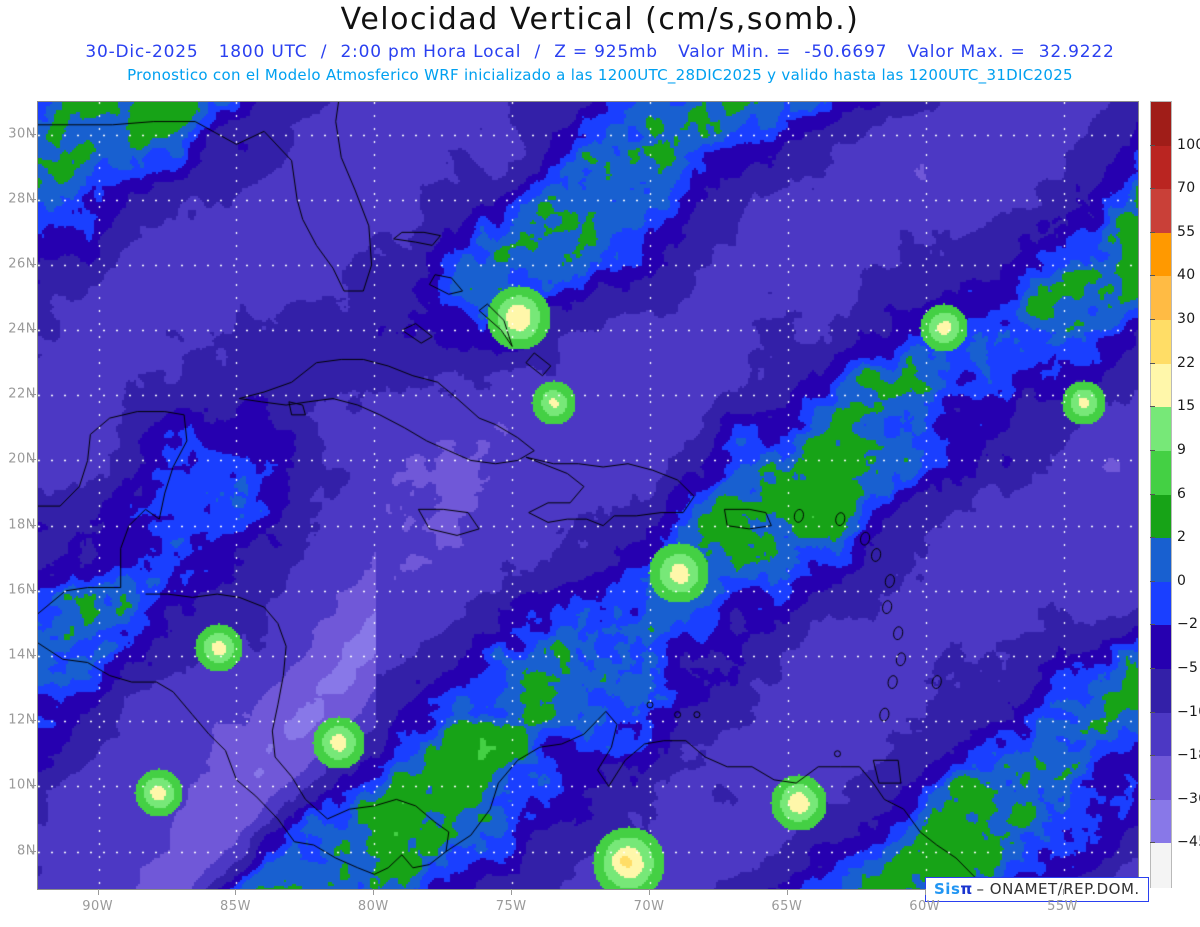 The width and height of the screenshot is (1200, 927). I want to click on logo-sis-text: Sis, so click(947, 889).